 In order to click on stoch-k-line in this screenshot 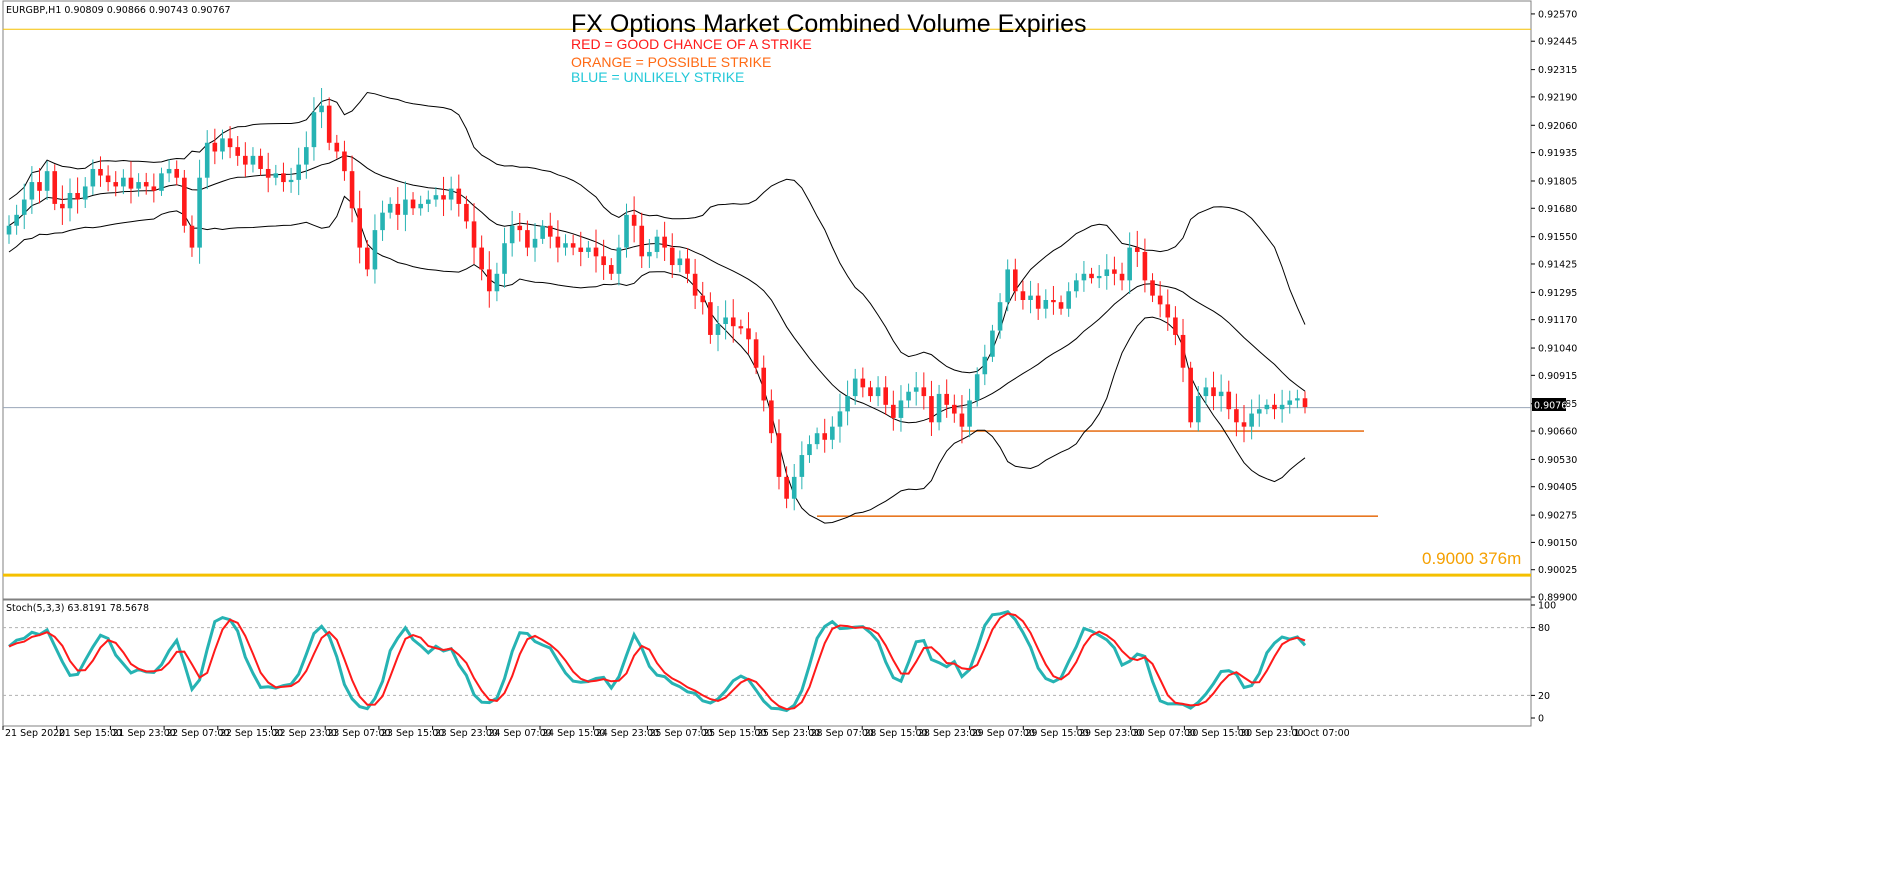, I will do `click(657, 661)`.